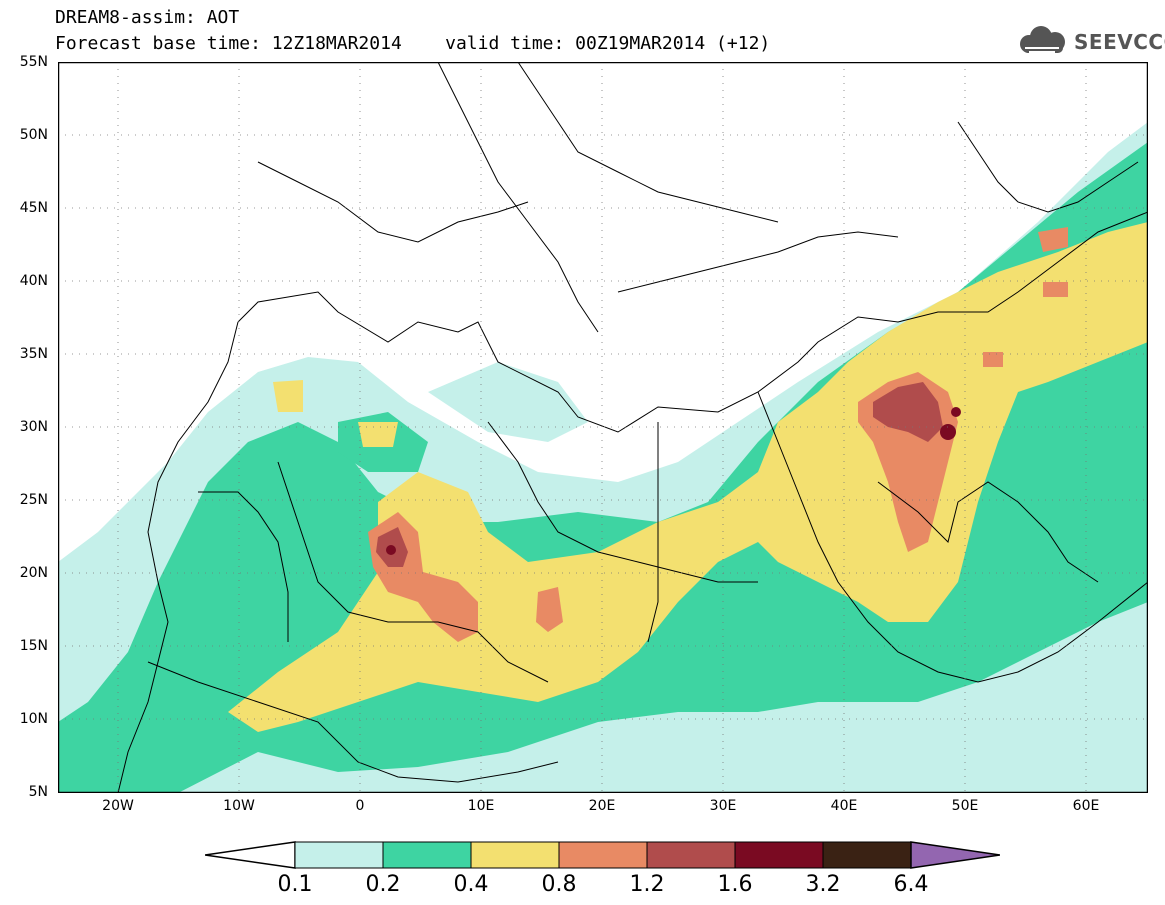 This screenshot has width=1165, height=905. Describe the element at coordinates (33, 62) in the screenshot. I see `lat-label-55n: 55N` at that location.